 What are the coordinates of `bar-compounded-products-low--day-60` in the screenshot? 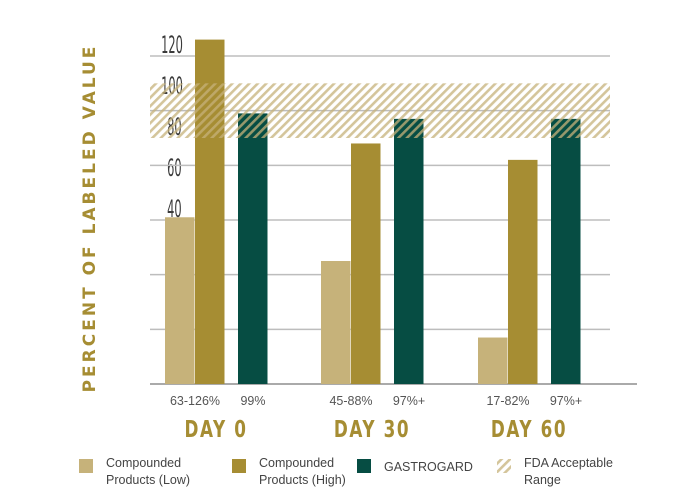 It's located at (493, 360).